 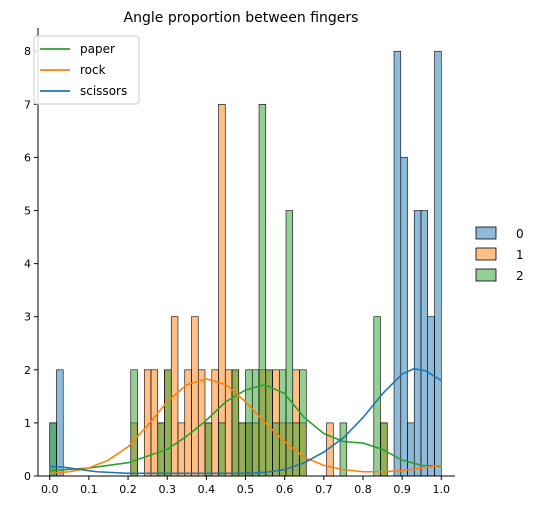 I want to click on kde-legend-label: rock, so click(x=93, y=70).